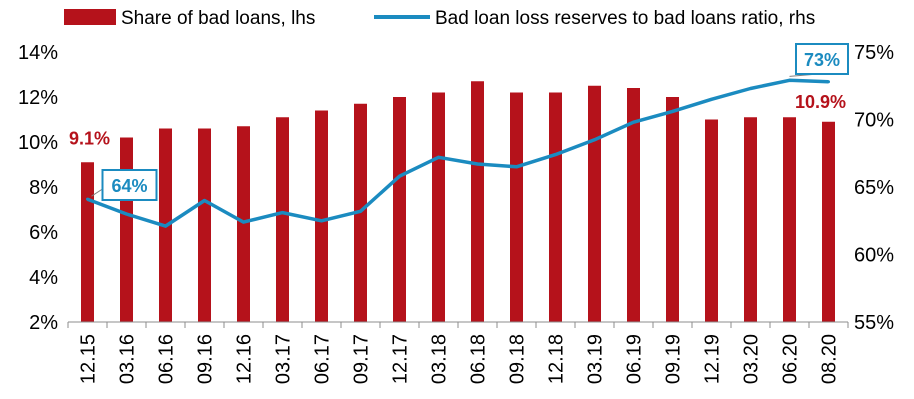  Describe the element at coordinates (89, 138) in the screenshot. I see `bar-first-label: 9.1%` at that location.